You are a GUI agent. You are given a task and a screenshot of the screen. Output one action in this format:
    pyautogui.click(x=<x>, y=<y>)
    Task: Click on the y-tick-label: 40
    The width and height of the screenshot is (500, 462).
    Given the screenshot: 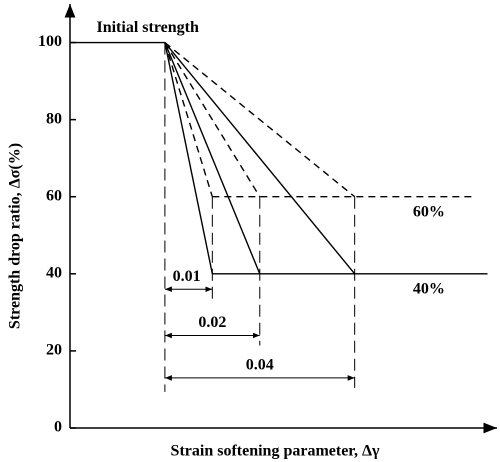 What is the action you would take?
    pyautogui.click(x=54, y=272)
    